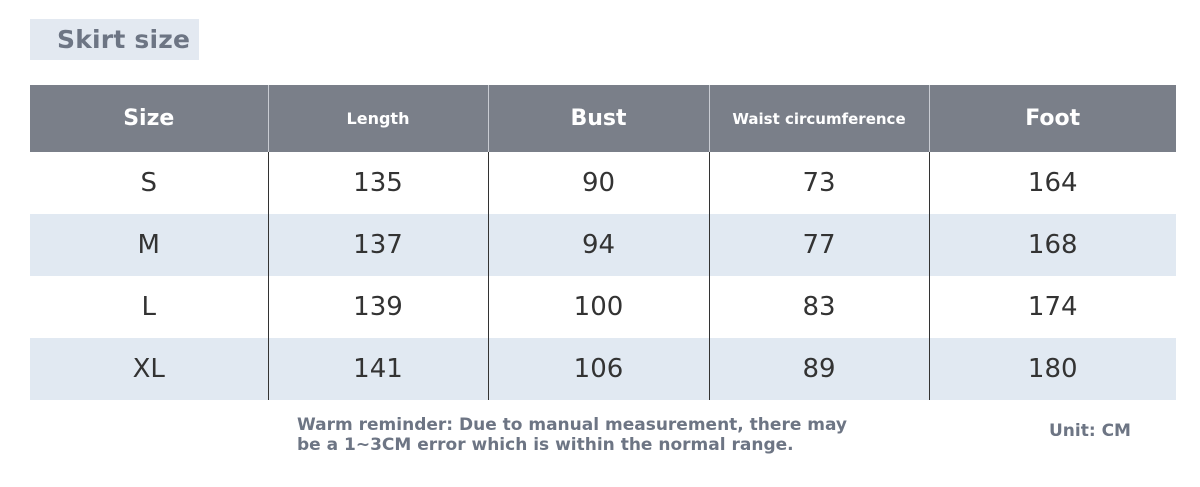 This screenshot has width=1200, height=487. I want to click on table-cell-size: S, so click(149, 183).